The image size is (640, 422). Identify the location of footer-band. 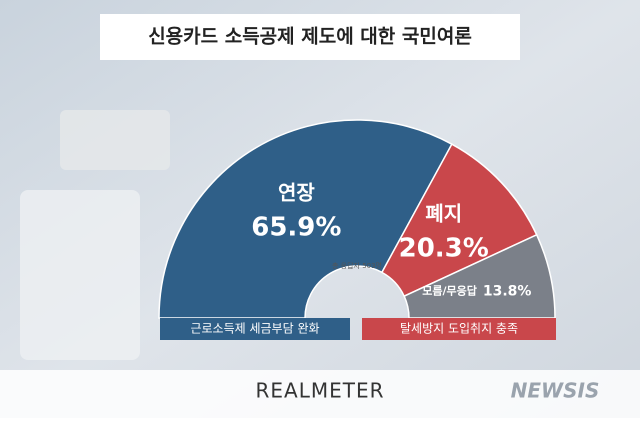
(320, 394).